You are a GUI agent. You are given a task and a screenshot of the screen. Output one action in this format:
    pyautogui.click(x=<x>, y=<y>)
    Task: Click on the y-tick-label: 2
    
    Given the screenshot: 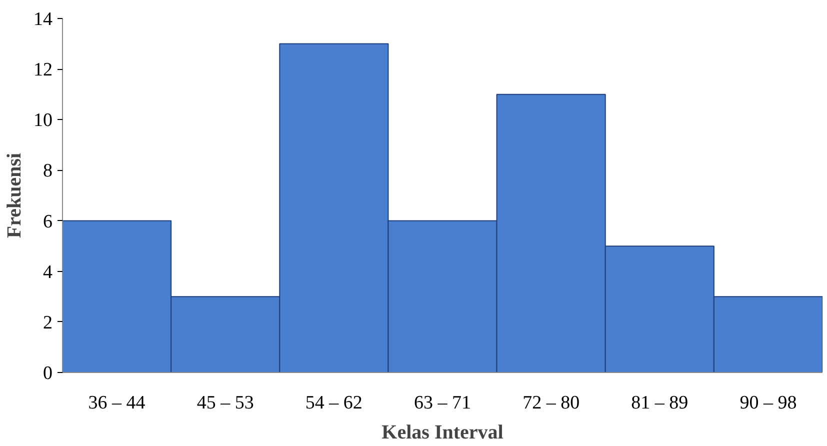 What is the action you would take?
    pyautogui.click(x=47, y=323)
    